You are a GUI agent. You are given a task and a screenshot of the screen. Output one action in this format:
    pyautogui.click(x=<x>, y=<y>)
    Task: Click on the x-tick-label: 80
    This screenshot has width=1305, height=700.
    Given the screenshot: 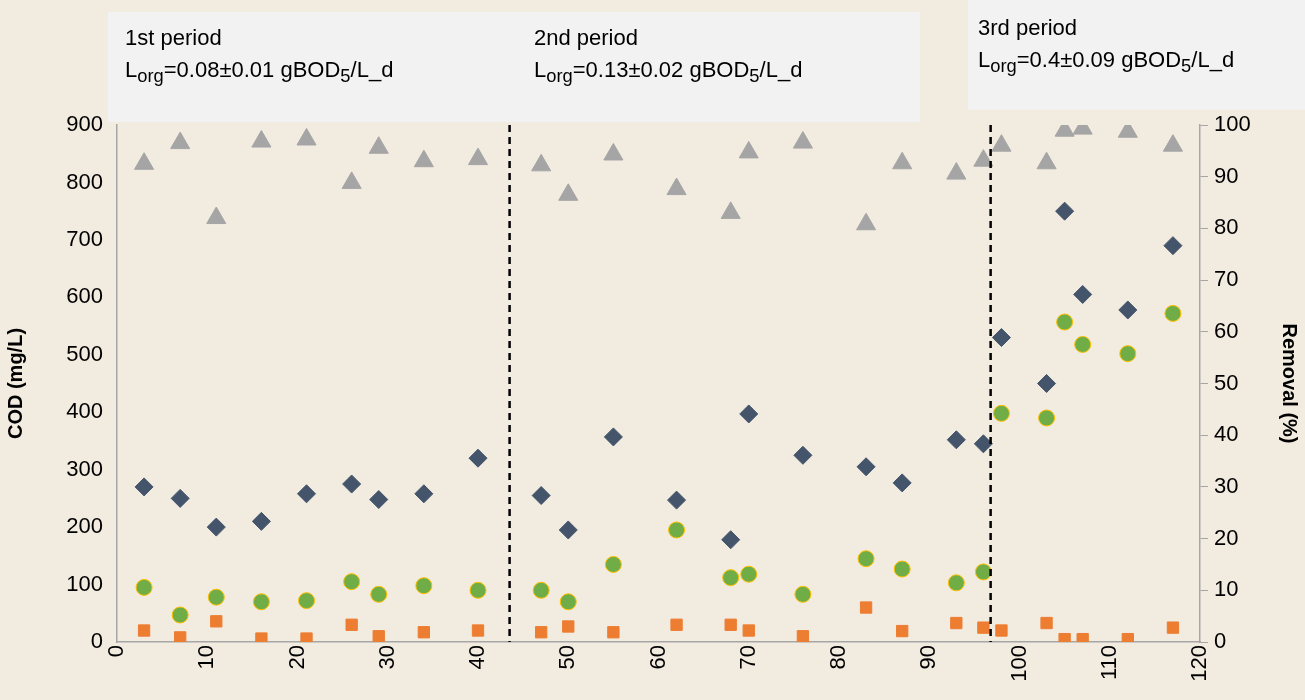 What is the action you would take?
    pyautogui.click(x=838, y=657)
    